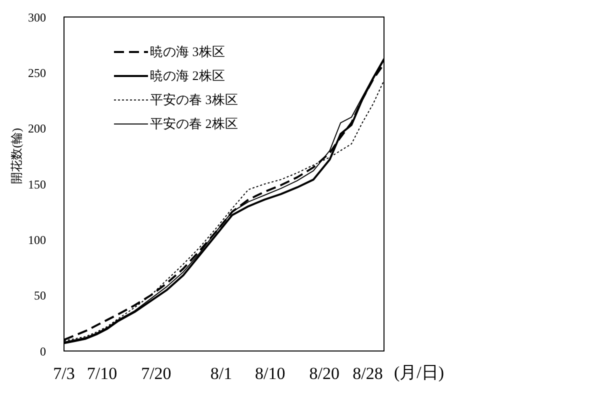 This screenshot has width=592, height=409. I want to click on legend-label: 暁の海 2株区, so click(187, 76).